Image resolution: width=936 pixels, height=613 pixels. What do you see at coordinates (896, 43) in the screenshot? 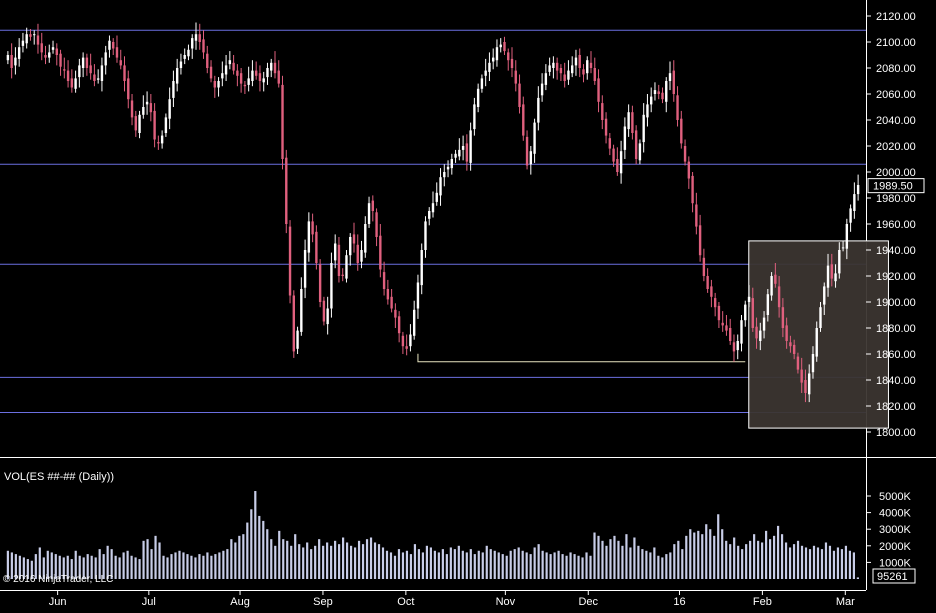
I see `y-tick-label: 2100.00` at bounding box center [896, 43].